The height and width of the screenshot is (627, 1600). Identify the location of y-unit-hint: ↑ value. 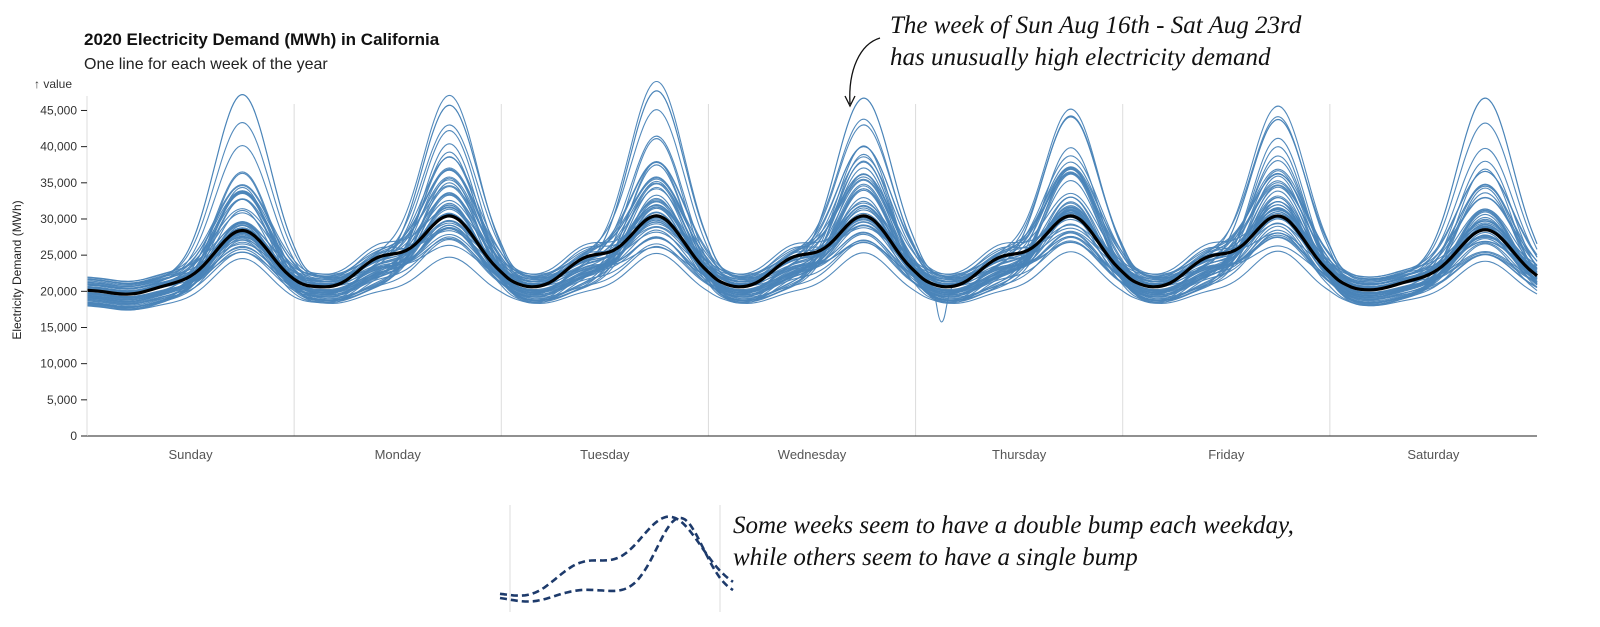
(53, 84).